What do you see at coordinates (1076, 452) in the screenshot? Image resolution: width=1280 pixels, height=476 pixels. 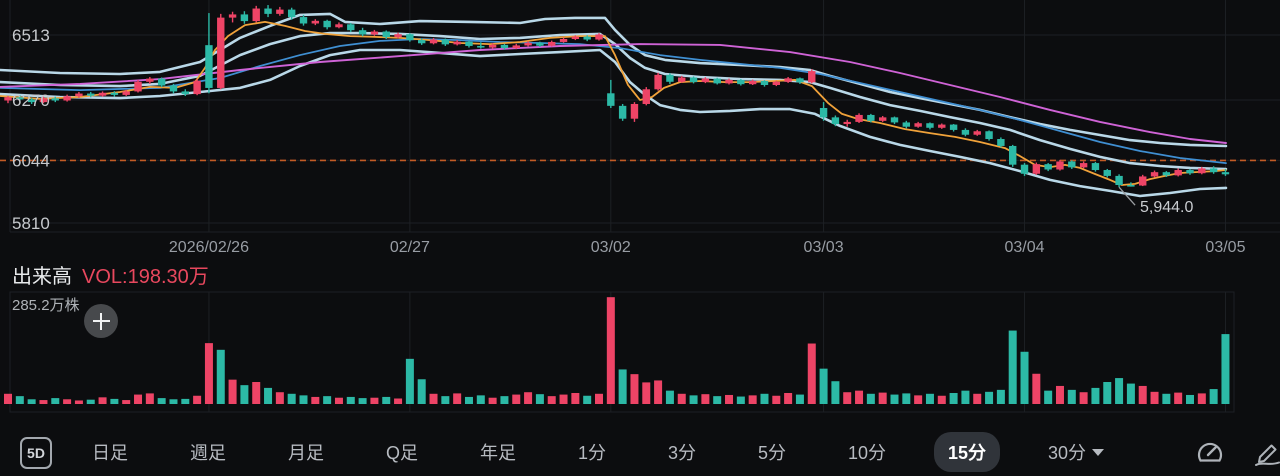 I see `timeframe-30min: 30分` at bounding box center [1076, 452].